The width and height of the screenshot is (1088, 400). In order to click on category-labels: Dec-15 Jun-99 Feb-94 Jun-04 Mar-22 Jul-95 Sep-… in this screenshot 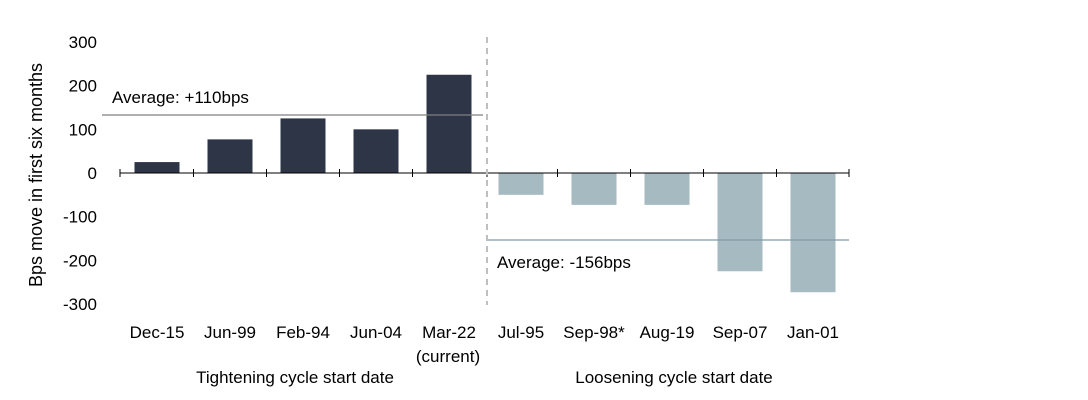, I will do `click(484, 332)`.